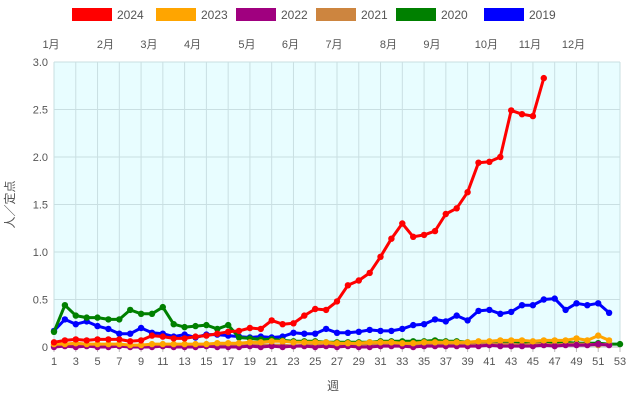 The height and width of the screenshot is (400, 630). I want to click on legend-label: 2019, so click(542, 15).